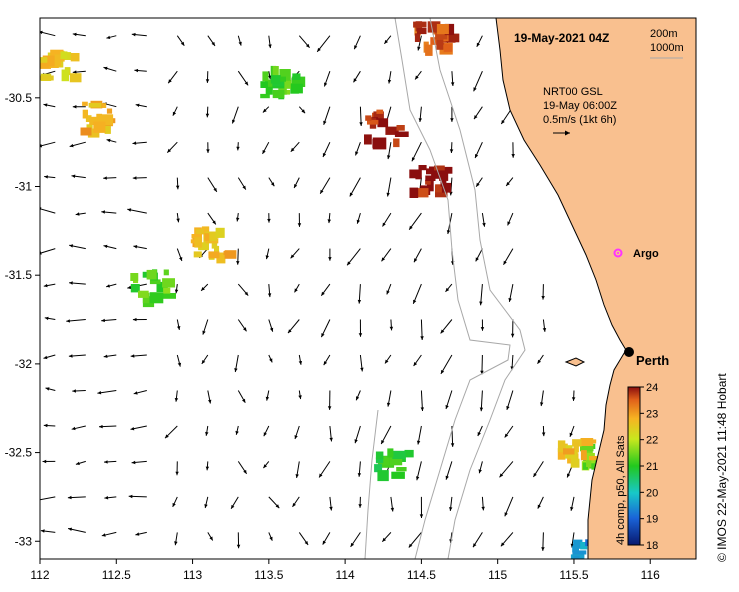 The width and height of the screenshot is (739, 592). I want to click on colorbar-tick-label: 24, so click(652, 388).